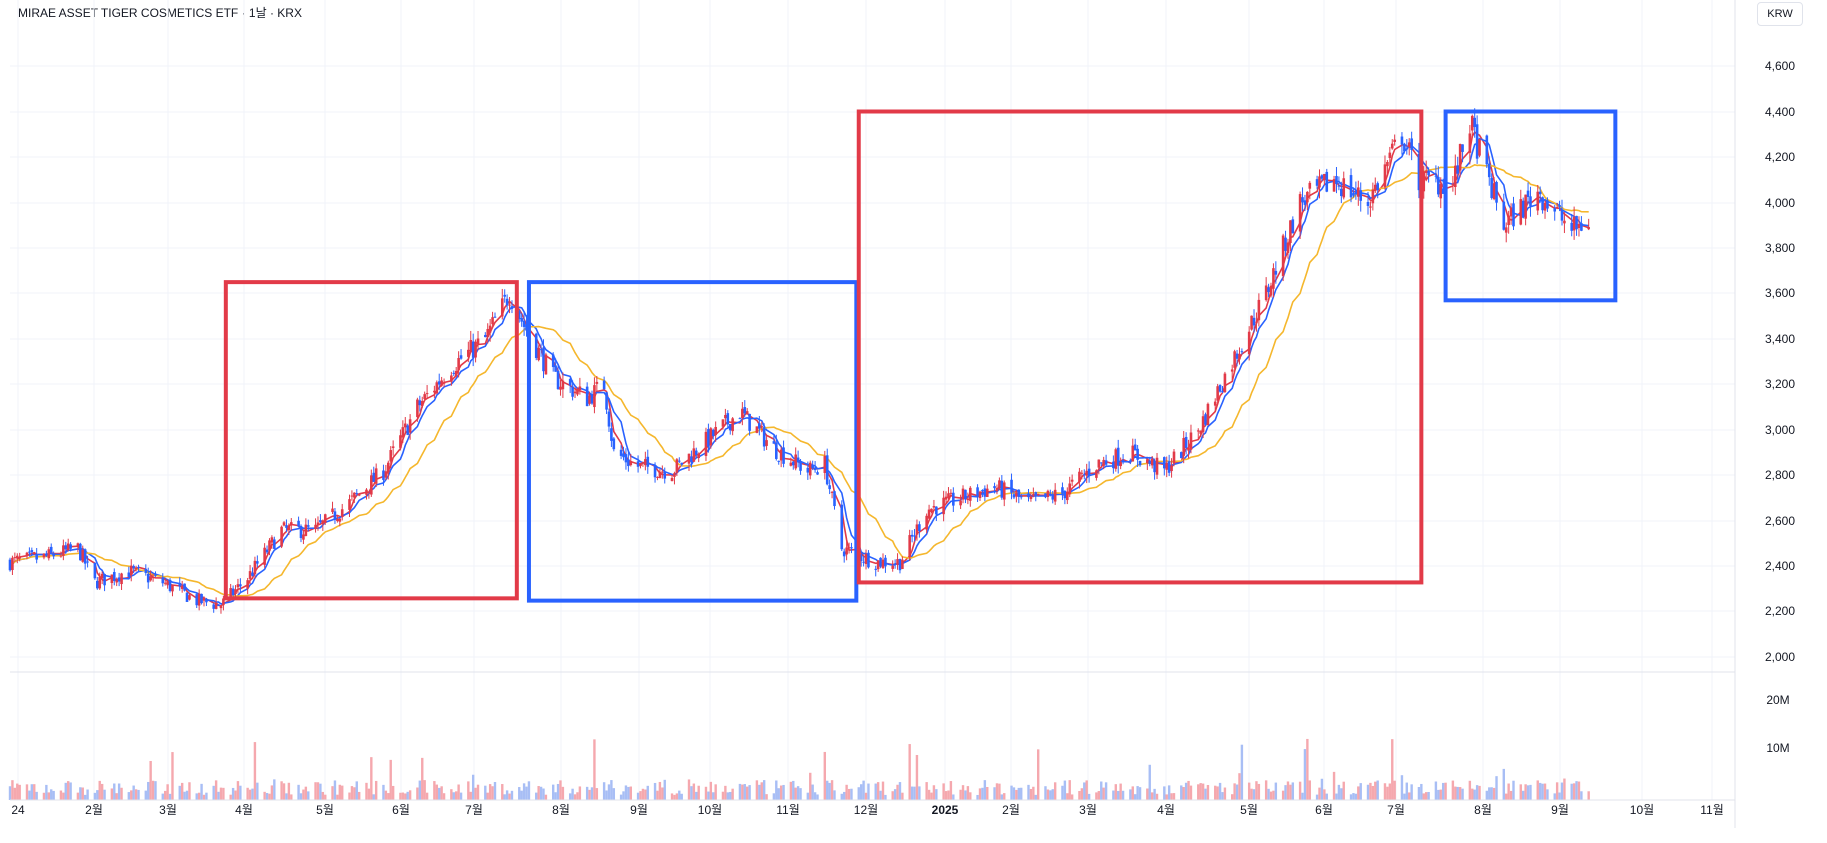 The image size is (1827, 843). Describe the element at coordinates (1780, 14) in the screenshot. I see `currency-button: KRW` at that location.